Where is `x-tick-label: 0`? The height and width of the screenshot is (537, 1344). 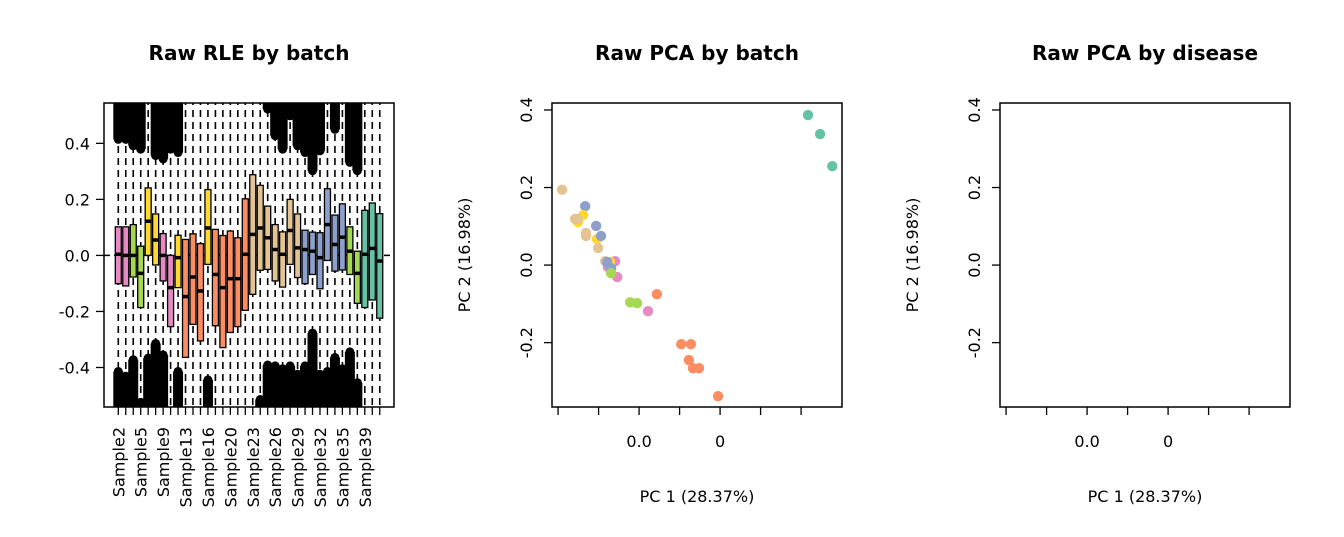 x-tick-label: 0 is located at coordinates (720, 441).